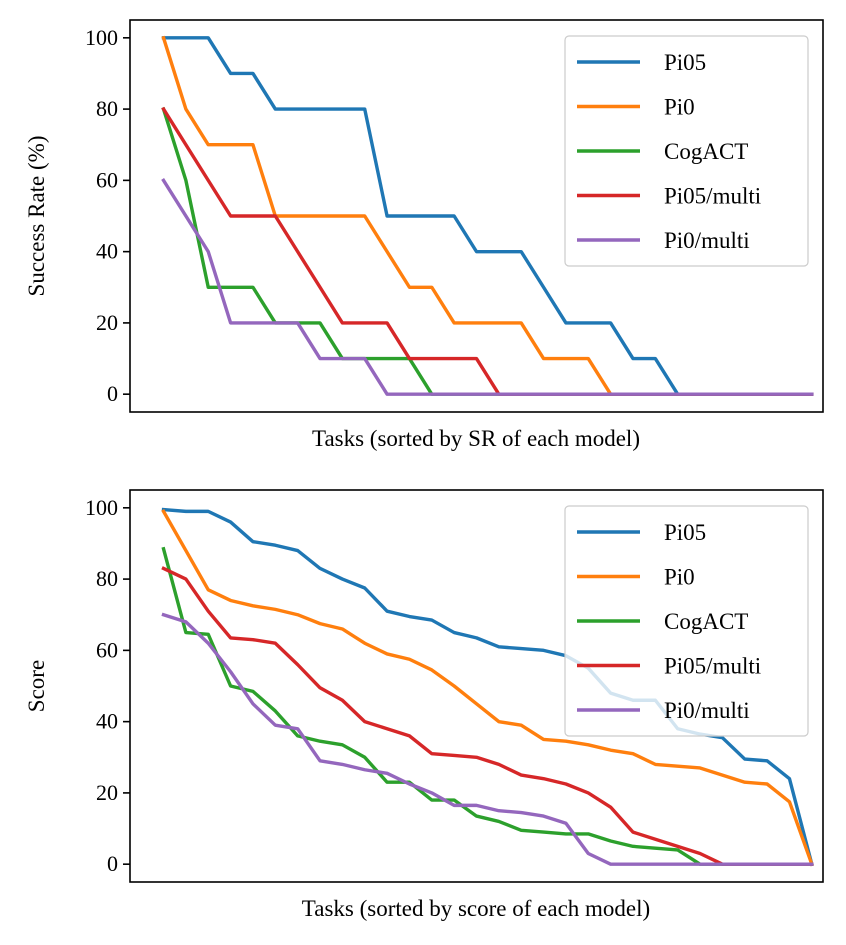 Image resolution: width=846 pixels, height=945 pixels. I want to click on y-axis-label: Score, so click(36, 686).